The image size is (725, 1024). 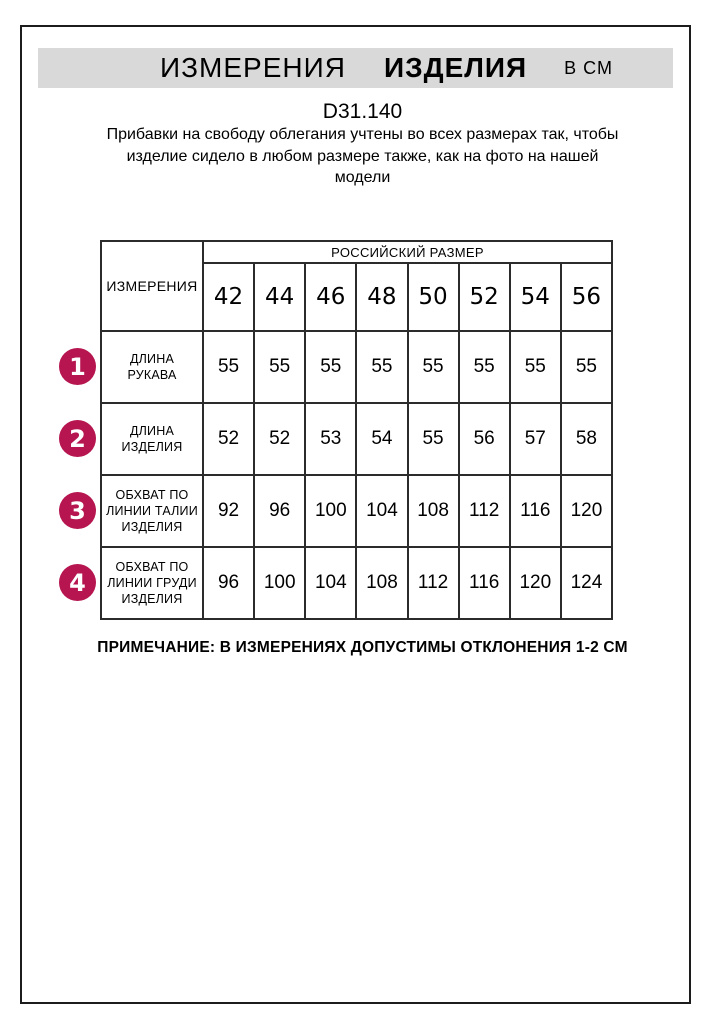 I want to click on measurement-label-line: ДЛИНА, so click(x=152, y=431).